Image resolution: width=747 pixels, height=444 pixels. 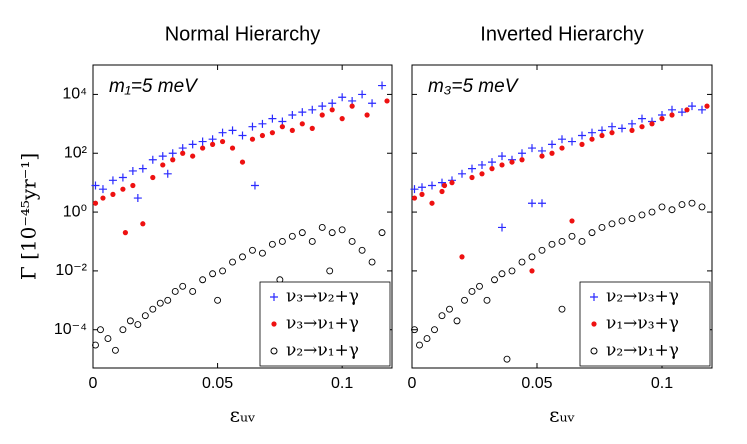 What do you see at coordinates (29, 216) in the screenshot?
I see `y-axis-label: Γ [10⁻⁴⁵yr⁻¹]` at bounding box center [29, 216].